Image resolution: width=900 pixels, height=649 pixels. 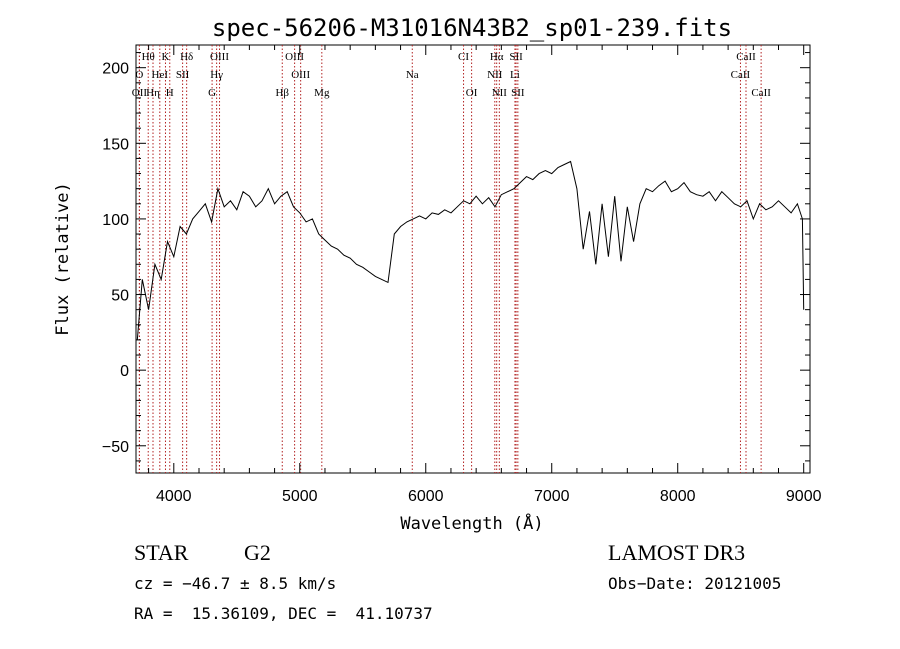 I want to click on y-tick-label: −50, so click(x=115, y=447).